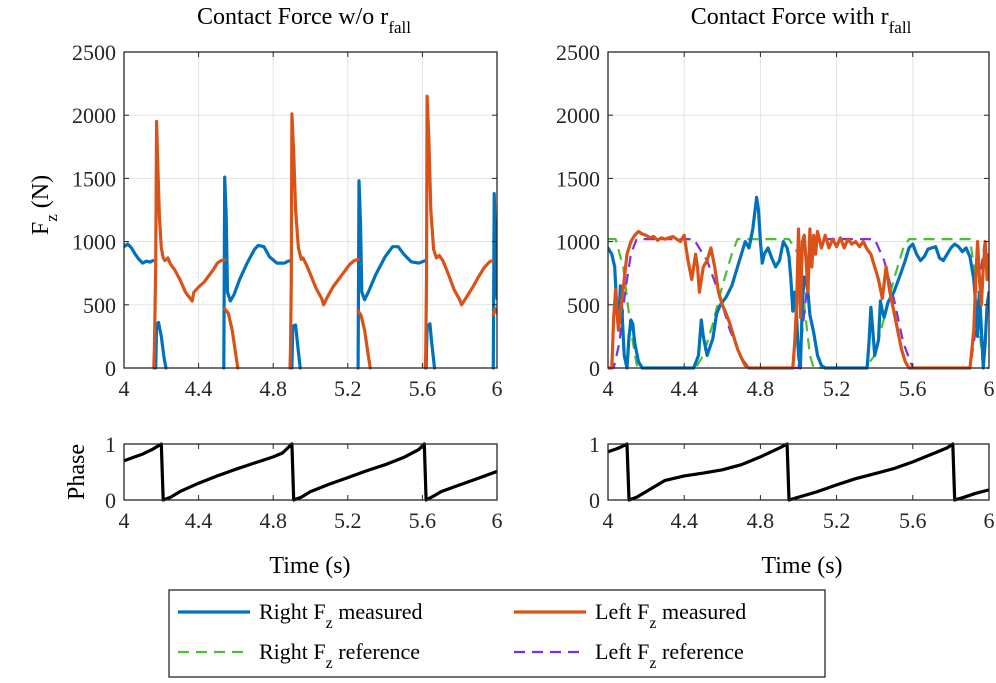 The width and height of the screenshot is (996, 683). Describe the element at coordinates (339, 655) in the screenshot. I see `legend-label: Right Fz reference` at that location.